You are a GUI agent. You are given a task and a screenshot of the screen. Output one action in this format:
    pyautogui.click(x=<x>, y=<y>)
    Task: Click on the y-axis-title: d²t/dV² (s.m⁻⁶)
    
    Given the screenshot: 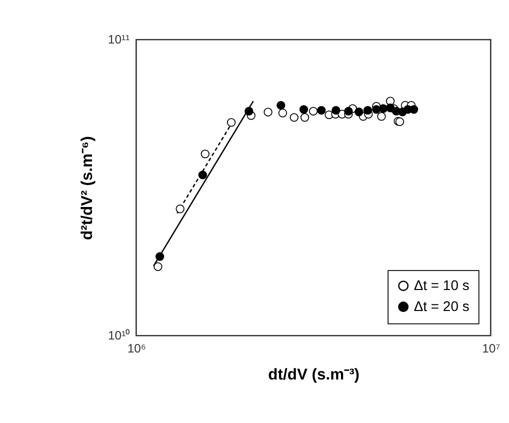 What is the action you would take?
    pyautogui.click(x=87, y=188)
    